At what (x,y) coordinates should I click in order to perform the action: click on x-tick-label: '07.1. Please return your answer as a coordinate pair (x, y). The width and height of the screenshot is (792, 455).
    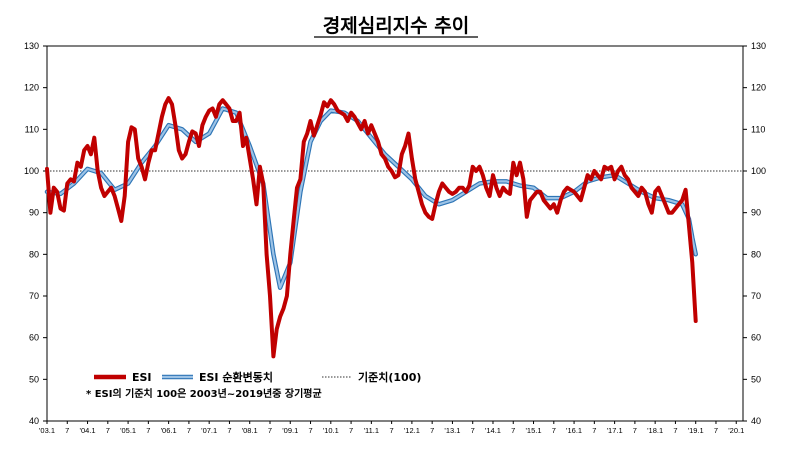
    Looking at the image, I should click on (209, 430).